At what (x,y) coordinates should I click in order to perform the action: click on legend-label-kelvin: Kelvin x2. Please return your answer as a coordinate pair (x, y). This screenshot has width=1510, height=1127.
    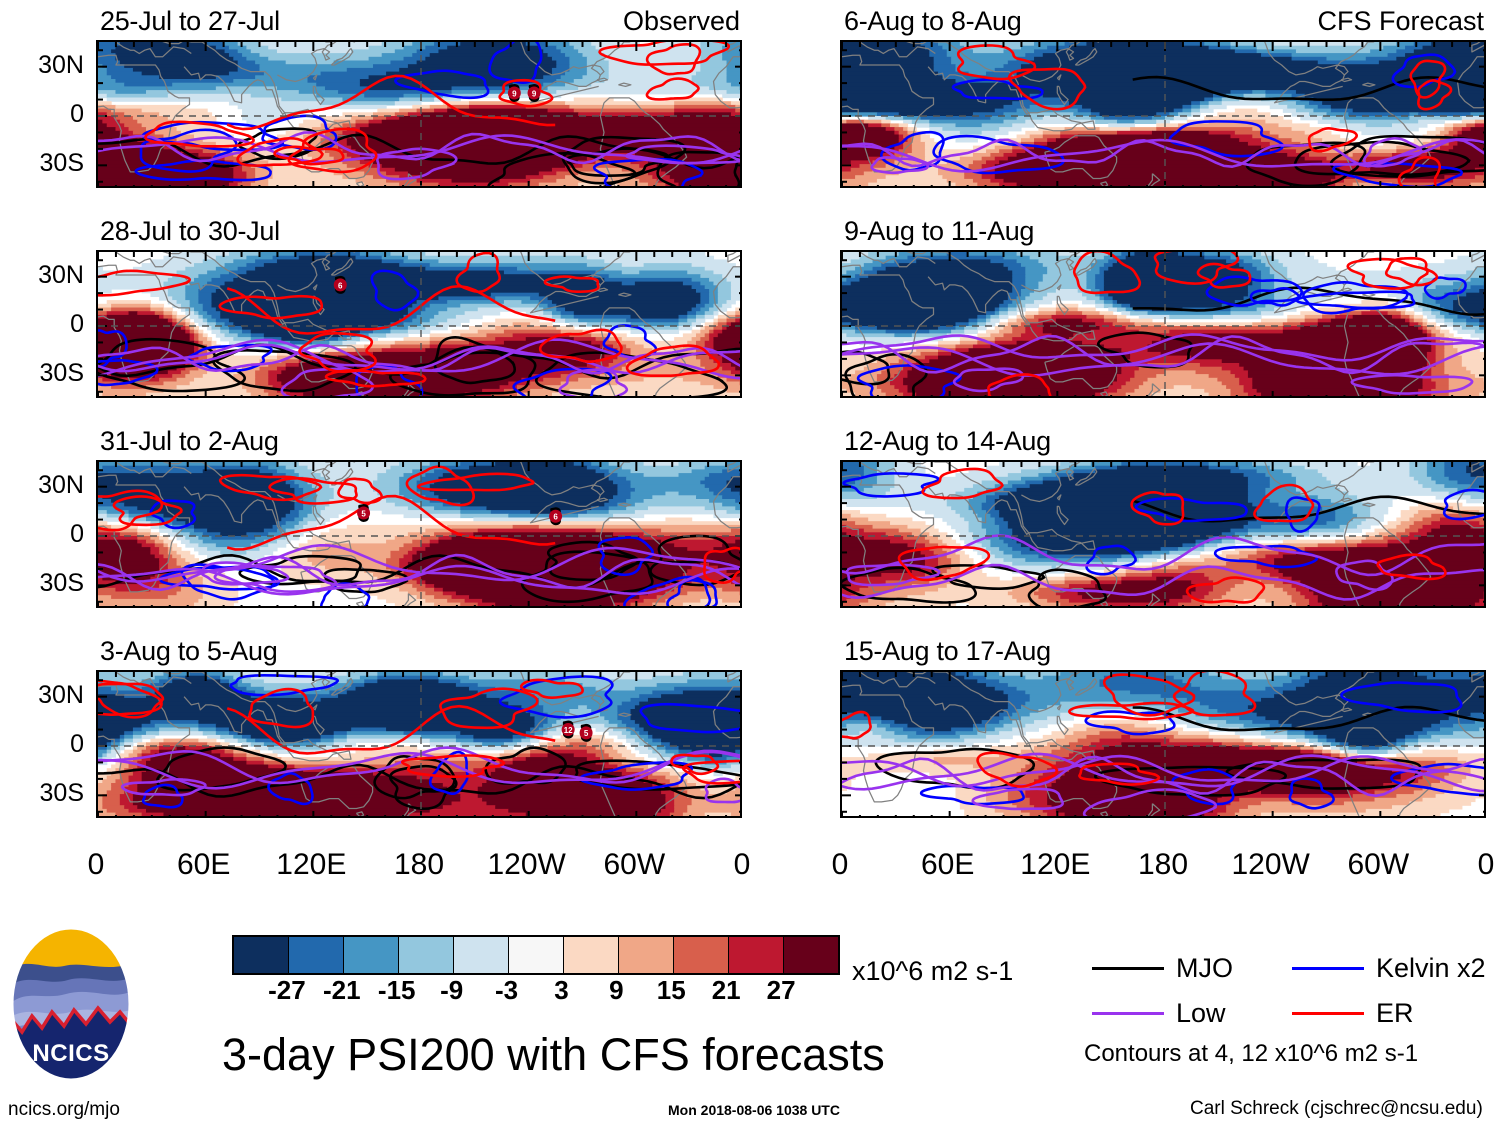
    Looking at the image, I should click on (1431, 968).